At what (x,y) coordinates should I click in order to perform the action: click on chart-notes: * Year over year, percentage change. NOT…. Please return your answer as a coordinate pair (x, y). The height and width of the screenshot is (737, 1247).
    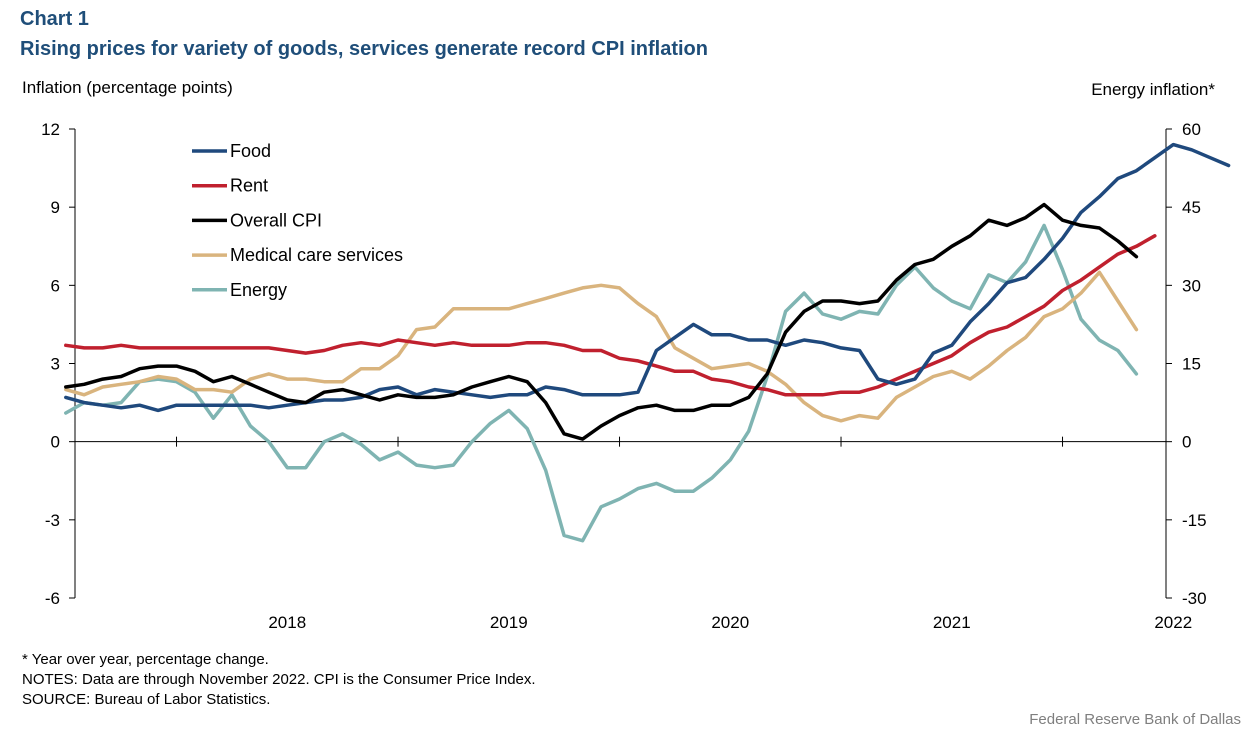
    Looking at the image, I should click on (279, 680).